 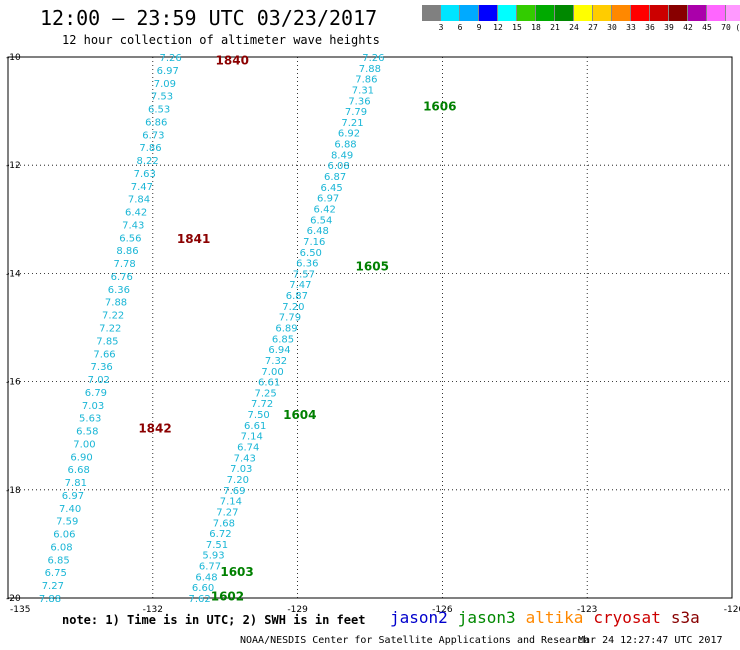 What do you see at coordinates (307, 264) in the screenshot?
I see `wave-height-value: 6.36` at bounding box center [307, 264].